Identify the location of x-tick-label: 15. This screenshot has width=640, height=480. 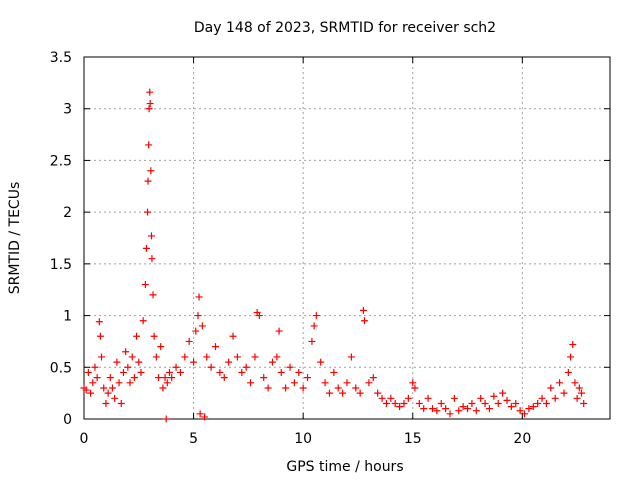
(413, 439).